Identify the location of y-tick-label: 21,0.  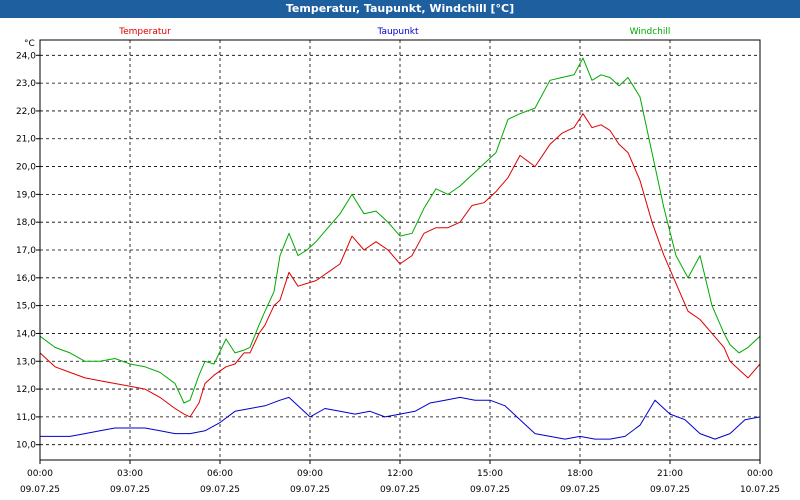
(26, 140).